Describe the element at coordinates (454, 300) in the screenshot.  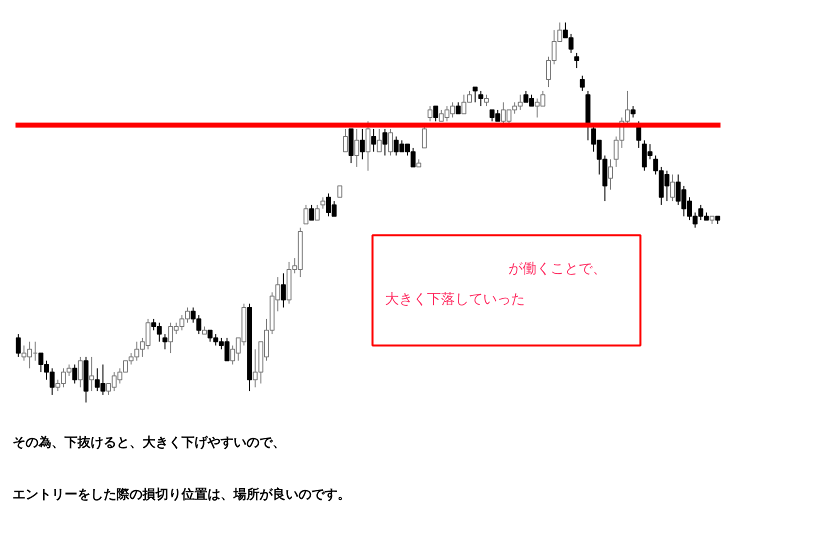
I see `annotation: 大きく下落していった` at that location.